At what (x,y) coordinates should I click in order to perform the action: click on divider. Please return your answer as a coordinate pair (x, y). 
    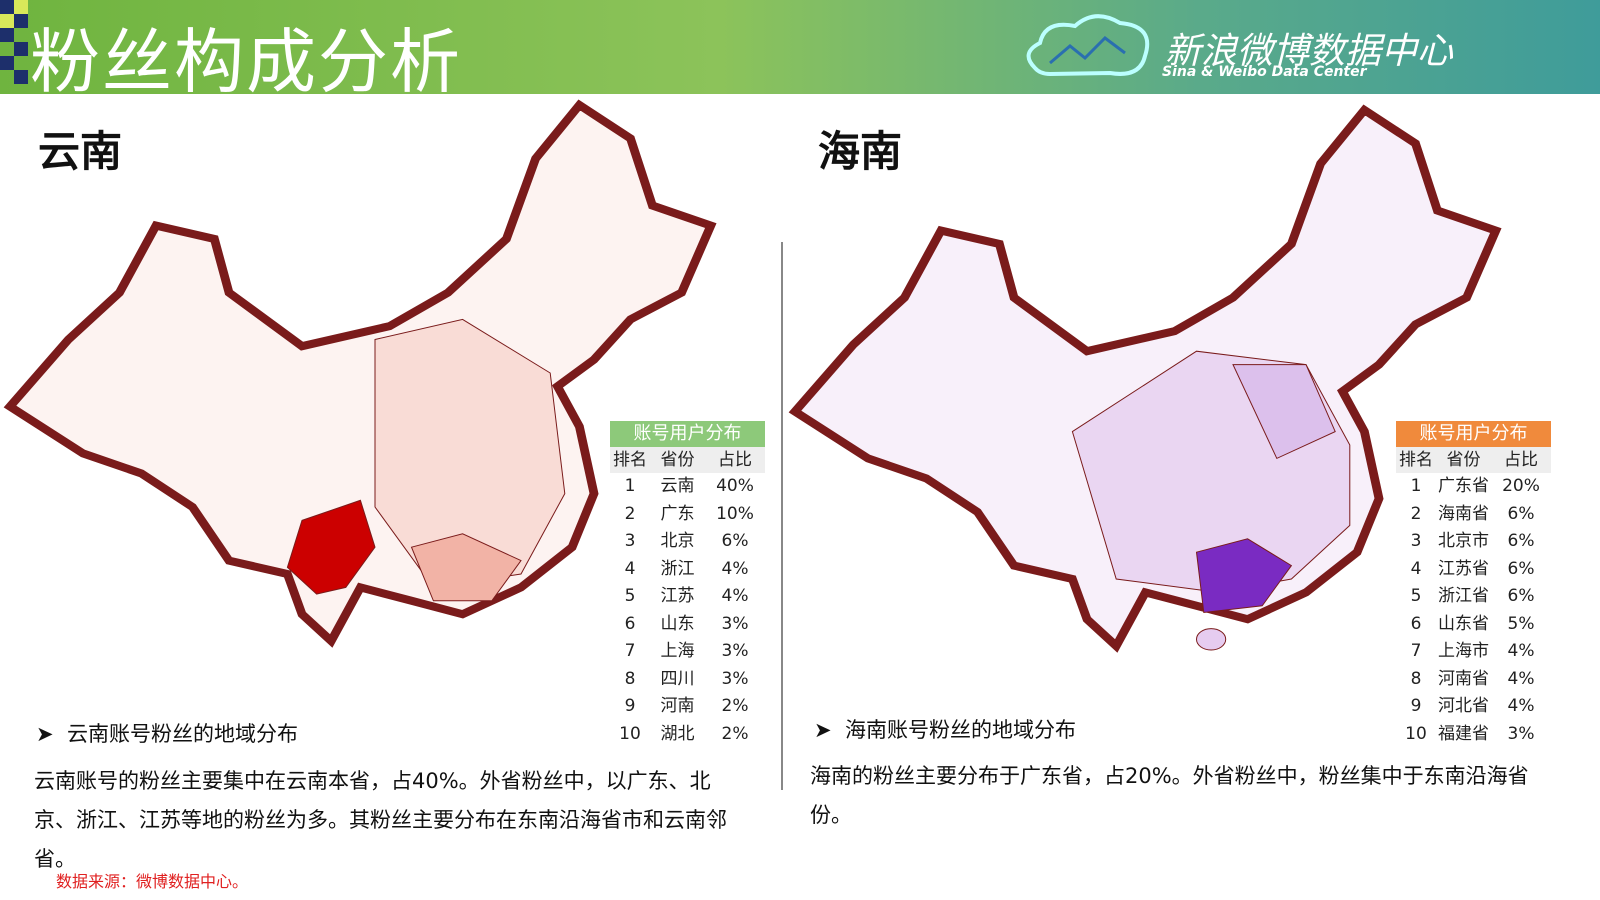
    Looking at the image, I should click on (782, 516).